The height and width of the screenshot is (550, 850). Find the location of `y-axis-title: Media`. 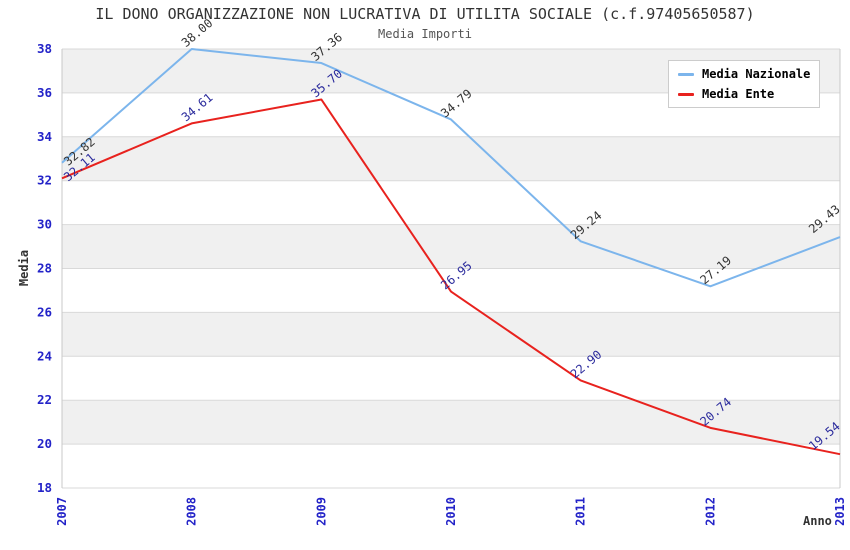

y-axis-title: Media is located at coordinates (24, 268).